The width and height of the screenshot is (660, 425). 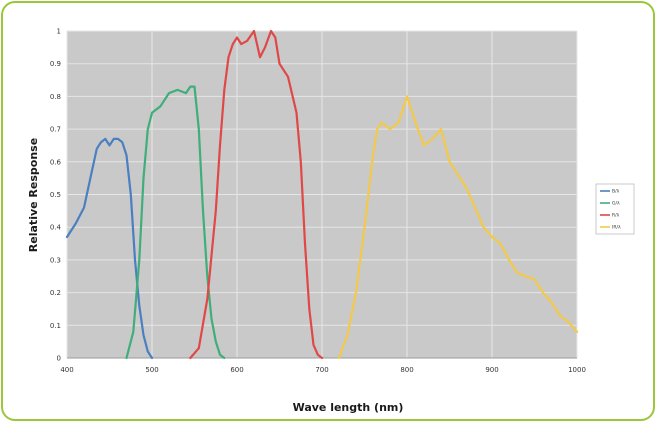 What do you see at coordinates (616, 204) in the screenshot?
I see `legend-label-1: G/λ` at bounding box center [616, 204].